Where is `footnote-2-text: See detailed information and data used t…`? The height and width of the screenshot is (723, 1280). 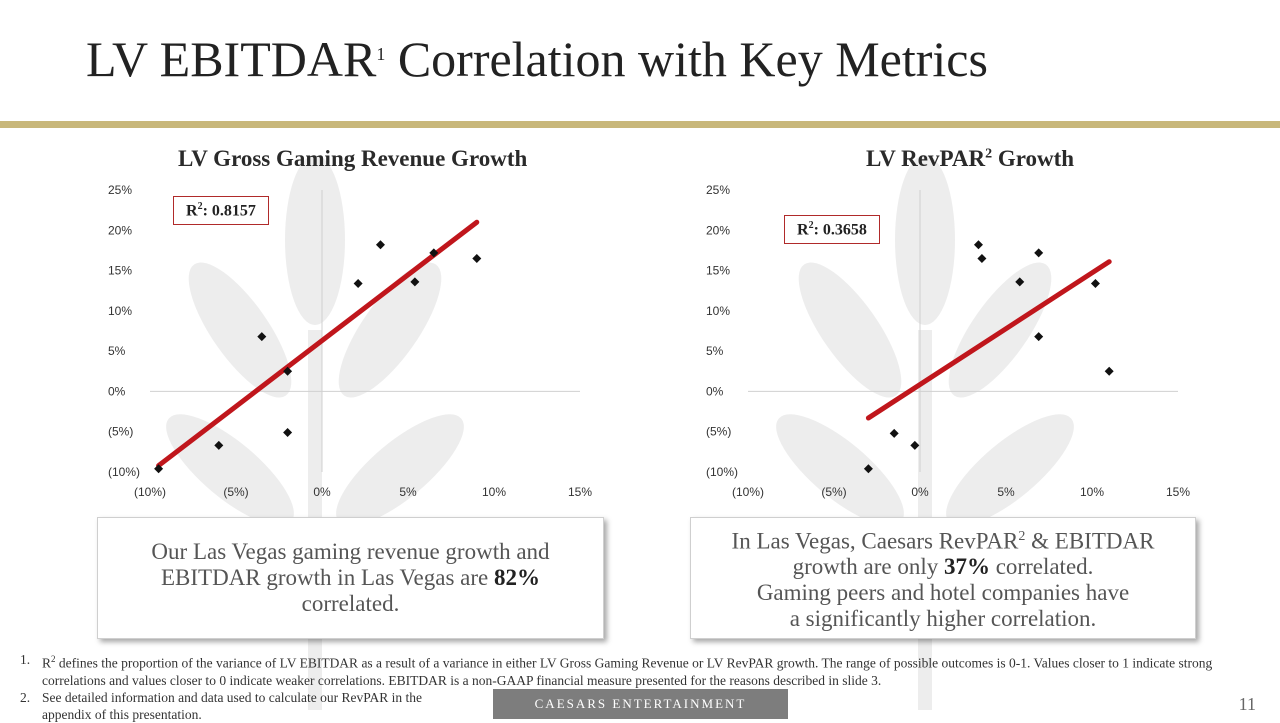
footnote-2-text: See detailed information and data used t… is located at coordinates (232, 705).